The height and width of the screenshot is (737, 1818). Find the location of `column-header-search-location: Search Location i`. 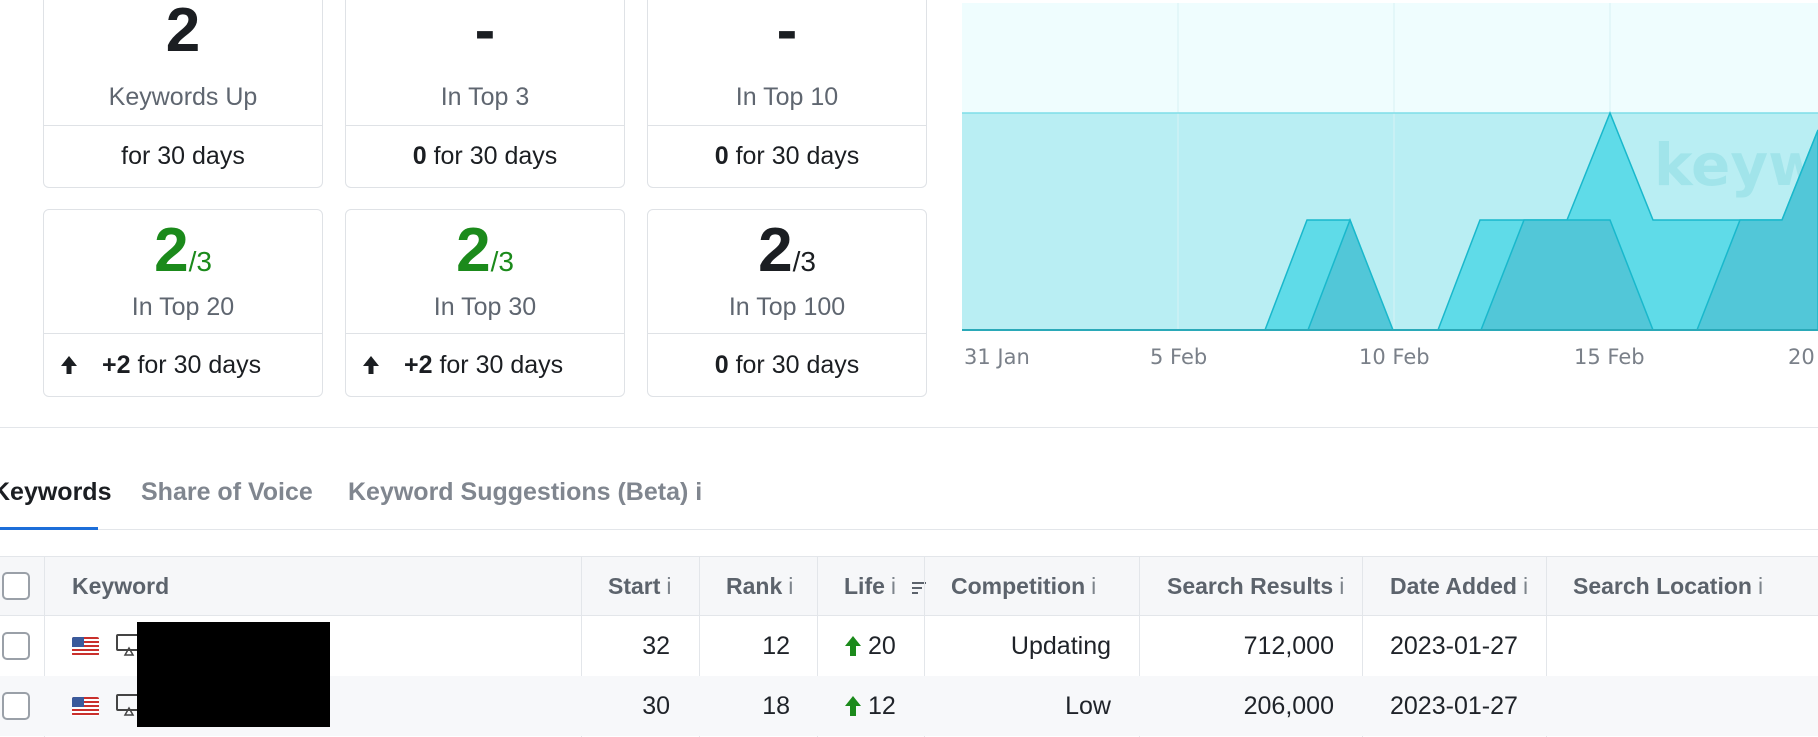

column-header-search-location: Search Location i is located at coordinates (1668, 586).